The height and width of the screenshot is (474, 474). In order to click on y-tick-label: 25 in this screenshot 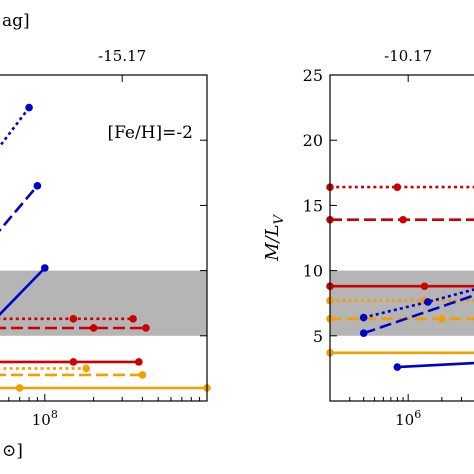, I will do `click(313, 75)`.